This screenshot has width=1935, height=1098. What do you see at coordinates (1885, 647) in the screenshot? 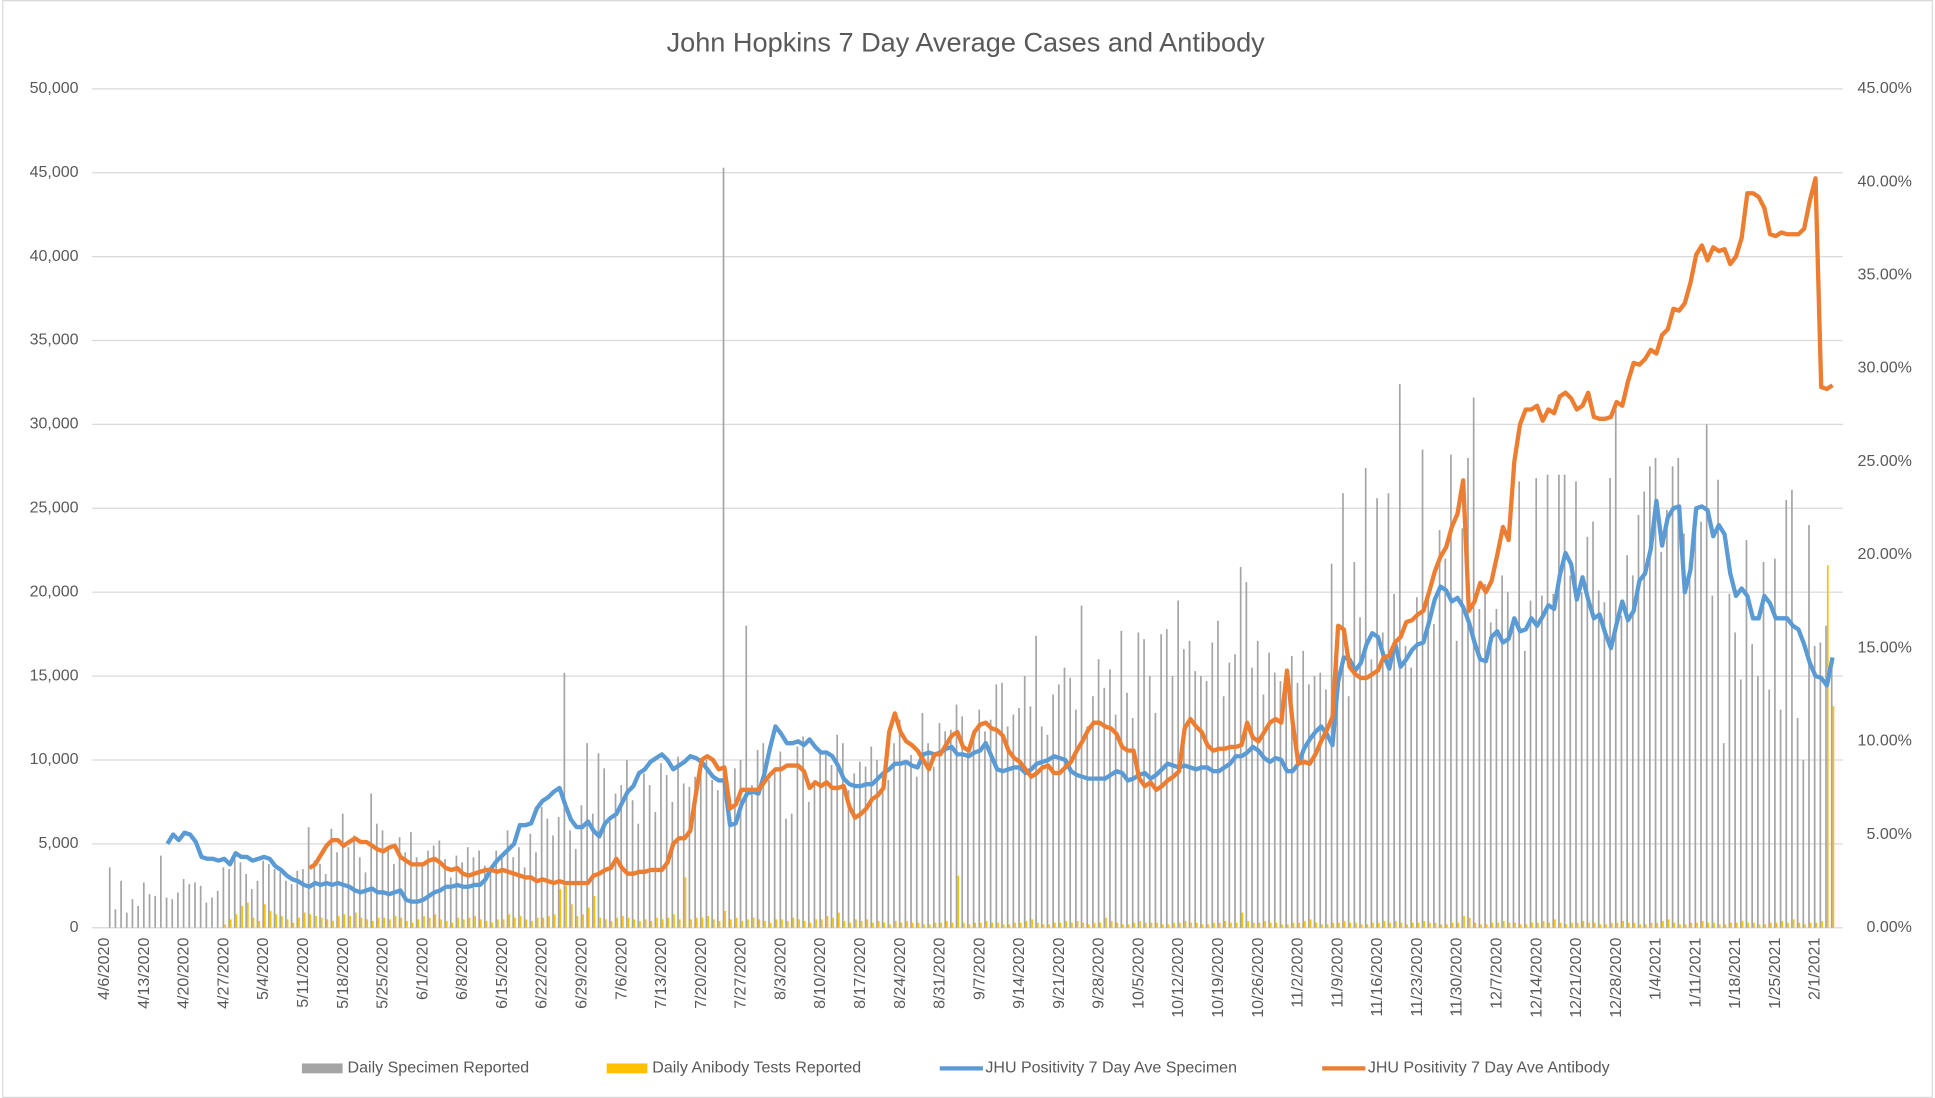
I see `y2-tick-label: 15.00%` at bounding box center [1885, 647].